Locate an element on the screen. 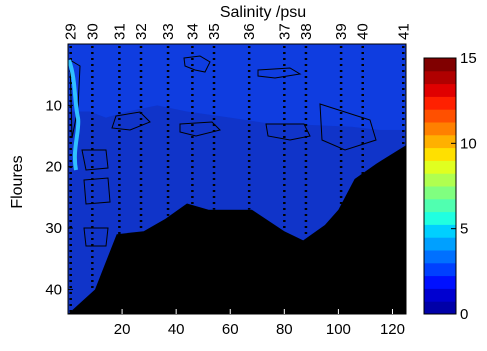 The image size is (487, 351). x-tick-label: 80 is located at coordinates (284, 329).